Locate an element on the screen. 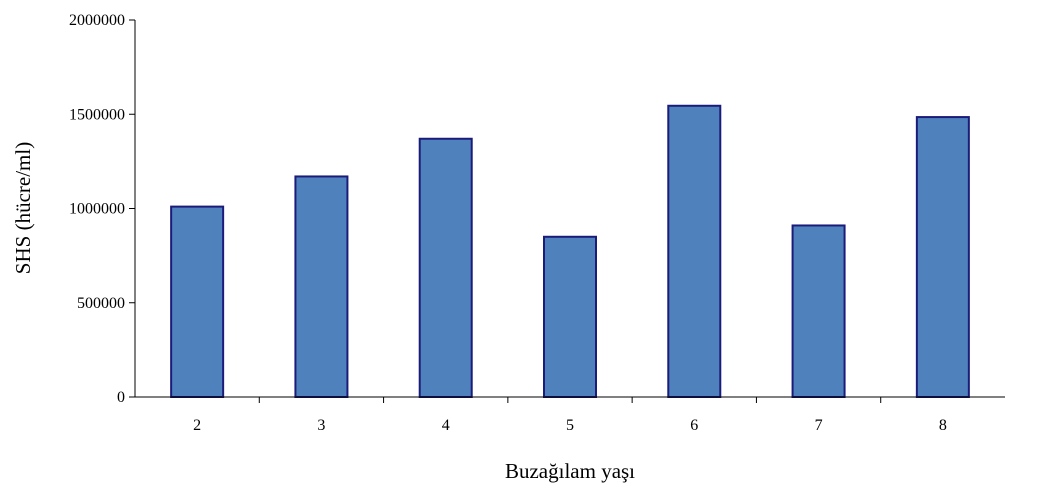  x-tick-label-3: 3 is located at coordinates (321, 425).